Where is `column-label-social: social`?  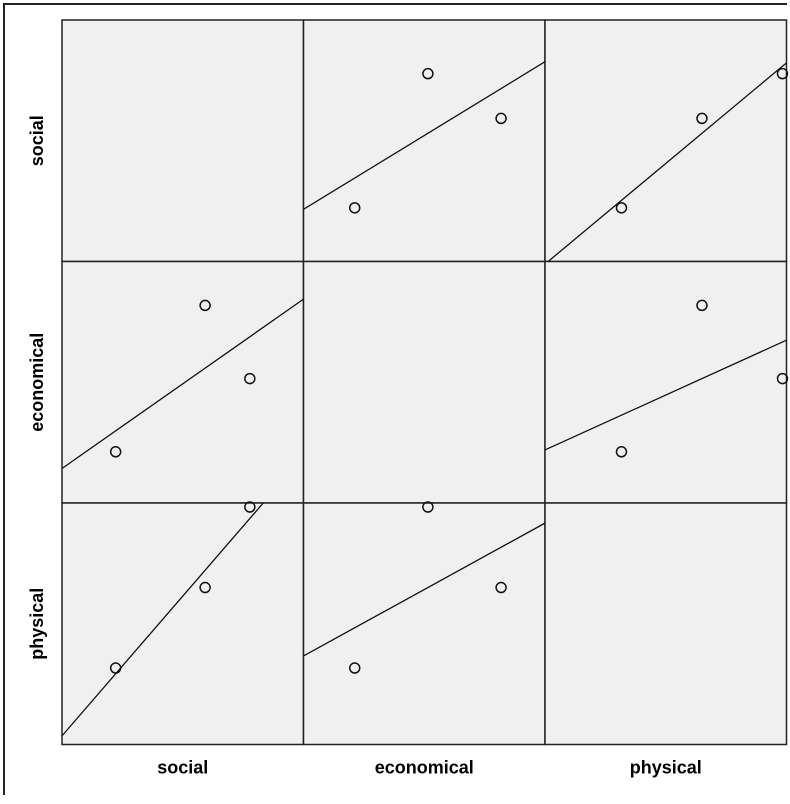
column-label-social: social is located at coordinates (182, 768).